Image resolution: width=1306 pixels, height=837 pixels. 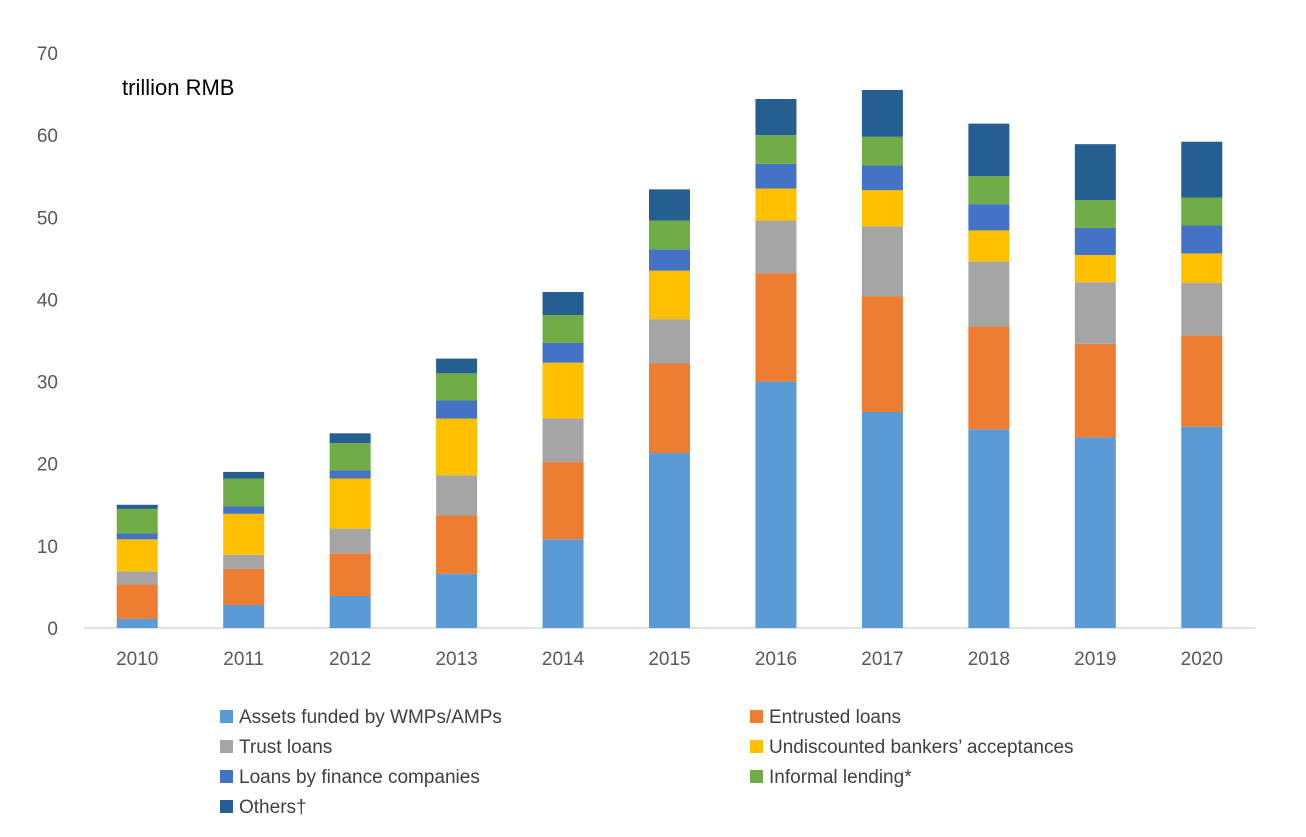 I want to click on x-tick-label: 2015, so click(x=669, y=659).